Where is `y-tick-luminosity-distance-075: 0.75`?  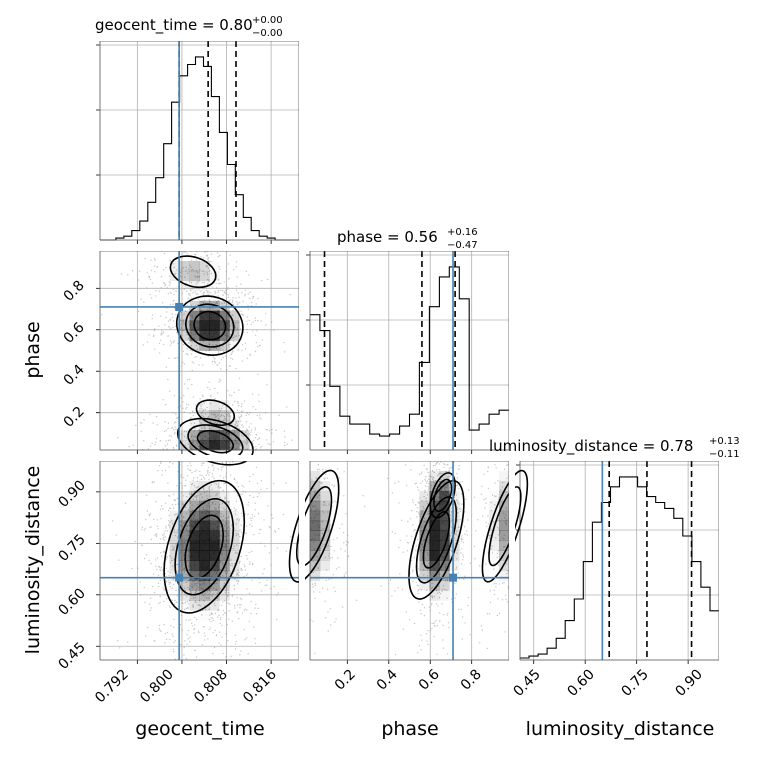 y-tick-luminosity-distance-075: 0.75 is located at coordinates (71, 547).